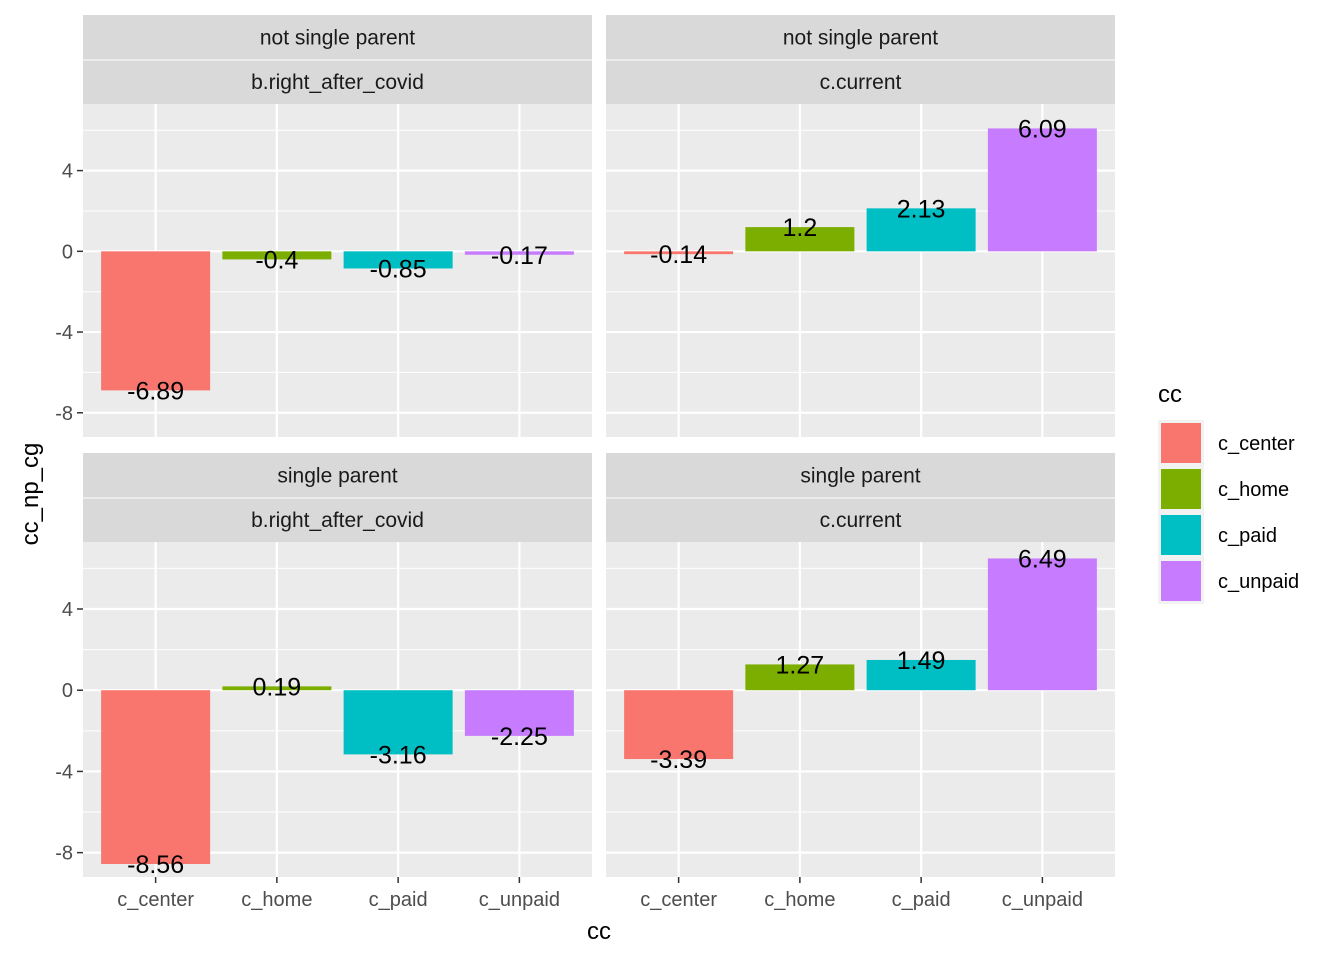 The image size is (1344, 960). What do you see at coordinates (1247, 536) in the screenshot?
I see `legend-label: c_paid` at bounding box center [1247, 536].